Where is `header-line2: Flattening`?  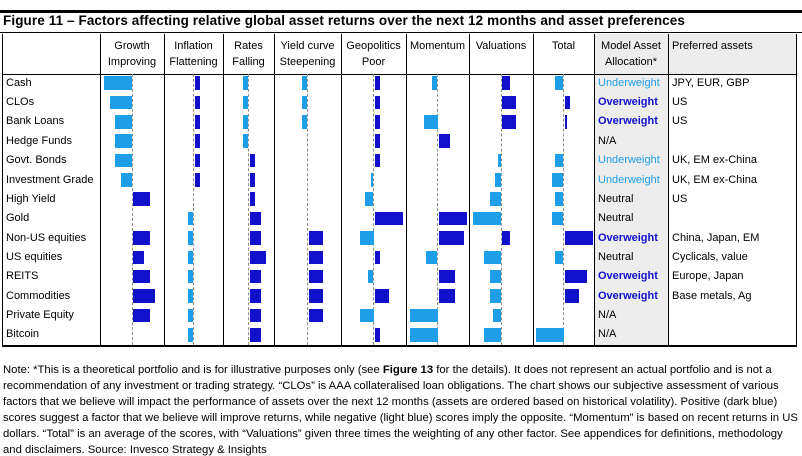 header-line2: Flattening is located at coordinates (193, 61).